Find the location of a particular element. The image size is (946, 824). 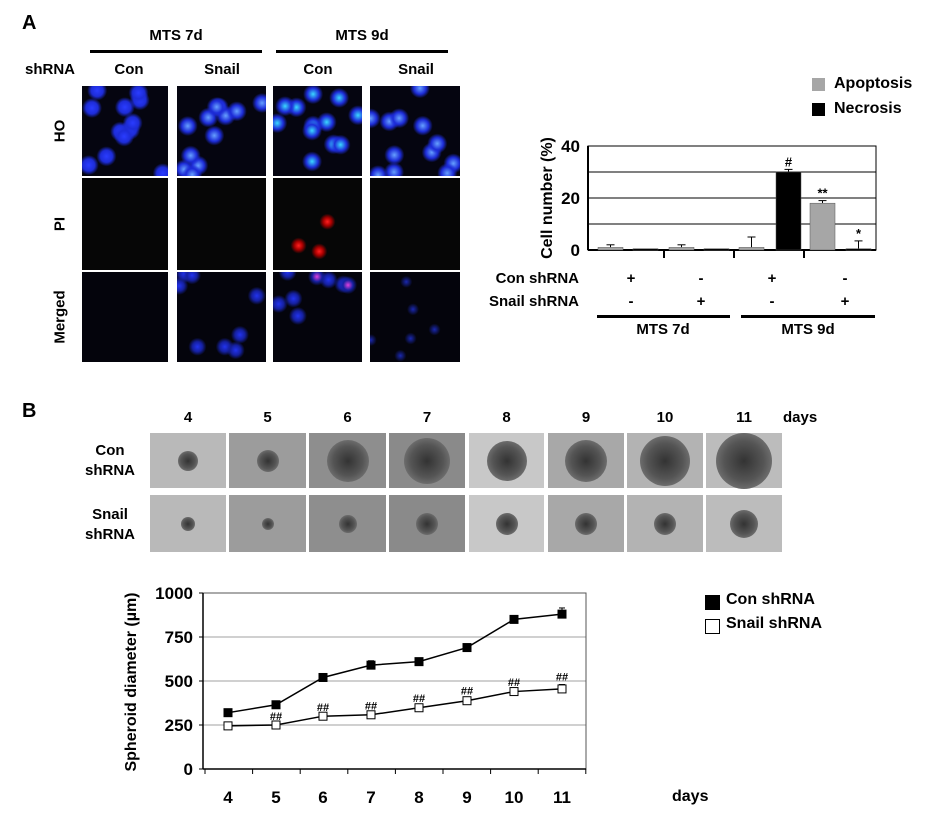

group-line-mts7d is located at coordinates (176, 51).